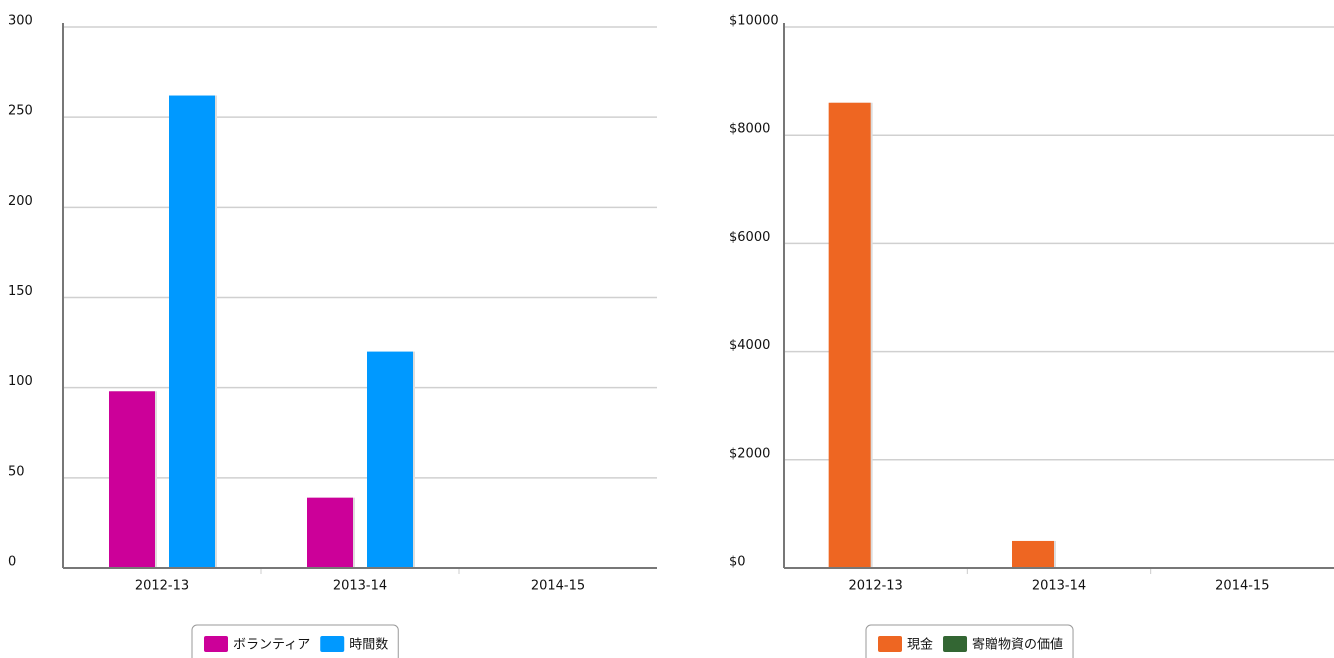 This screenshot has height=658, width=1334. I want to click on y-tick-label: 200, so click(20, 201).